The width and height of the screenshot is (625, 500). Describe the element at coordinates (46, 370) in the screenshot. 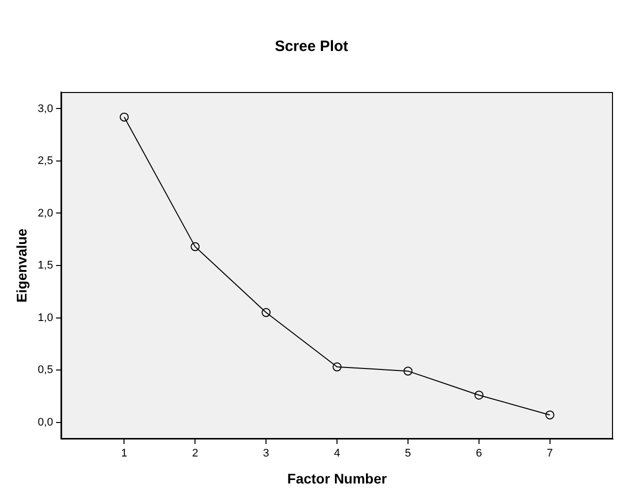

I see `y-tick-label: 0,5` at that location.